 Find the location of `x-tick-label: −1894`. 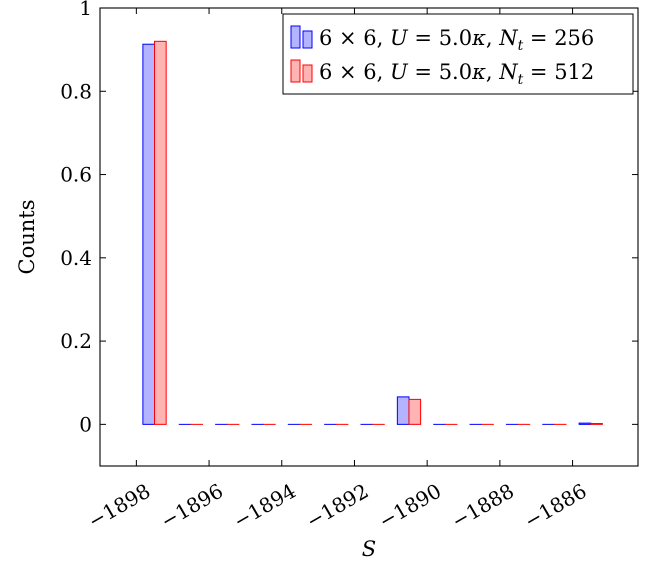

x-tick-label: −1894 is located at coordinates (264, 506).